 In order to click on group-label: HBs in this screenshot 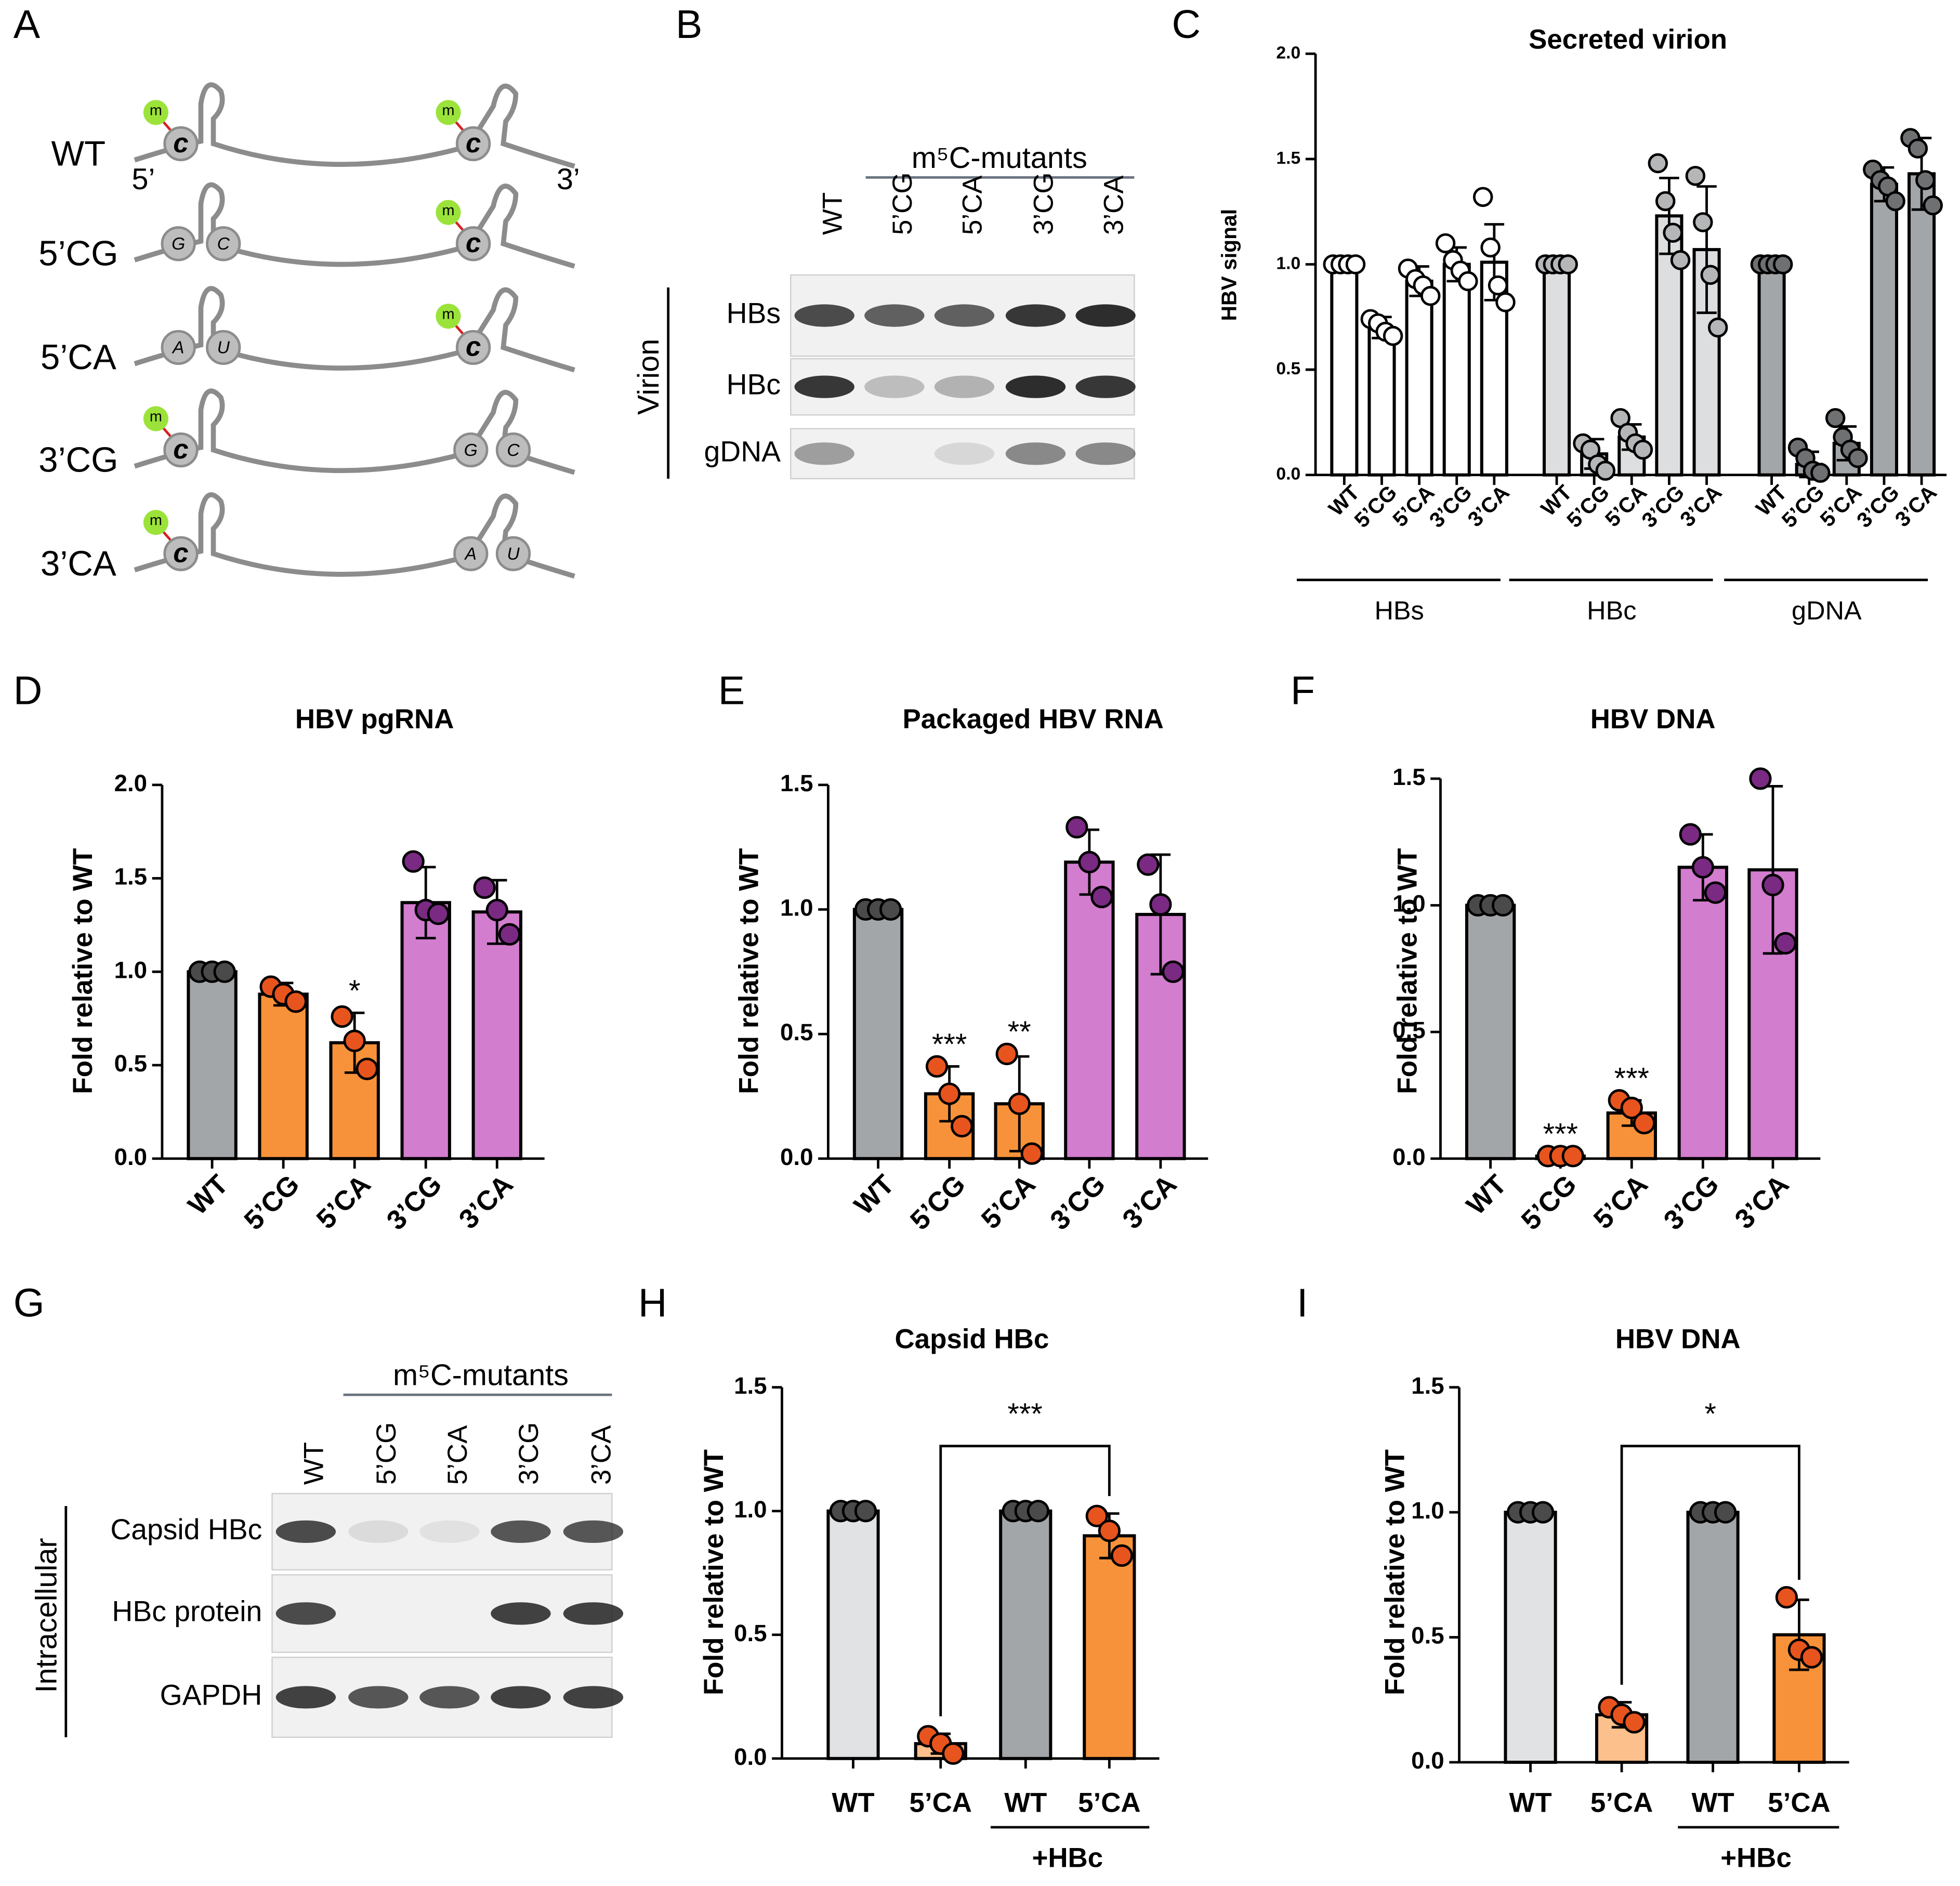, I will do `click(1399, 610)`.